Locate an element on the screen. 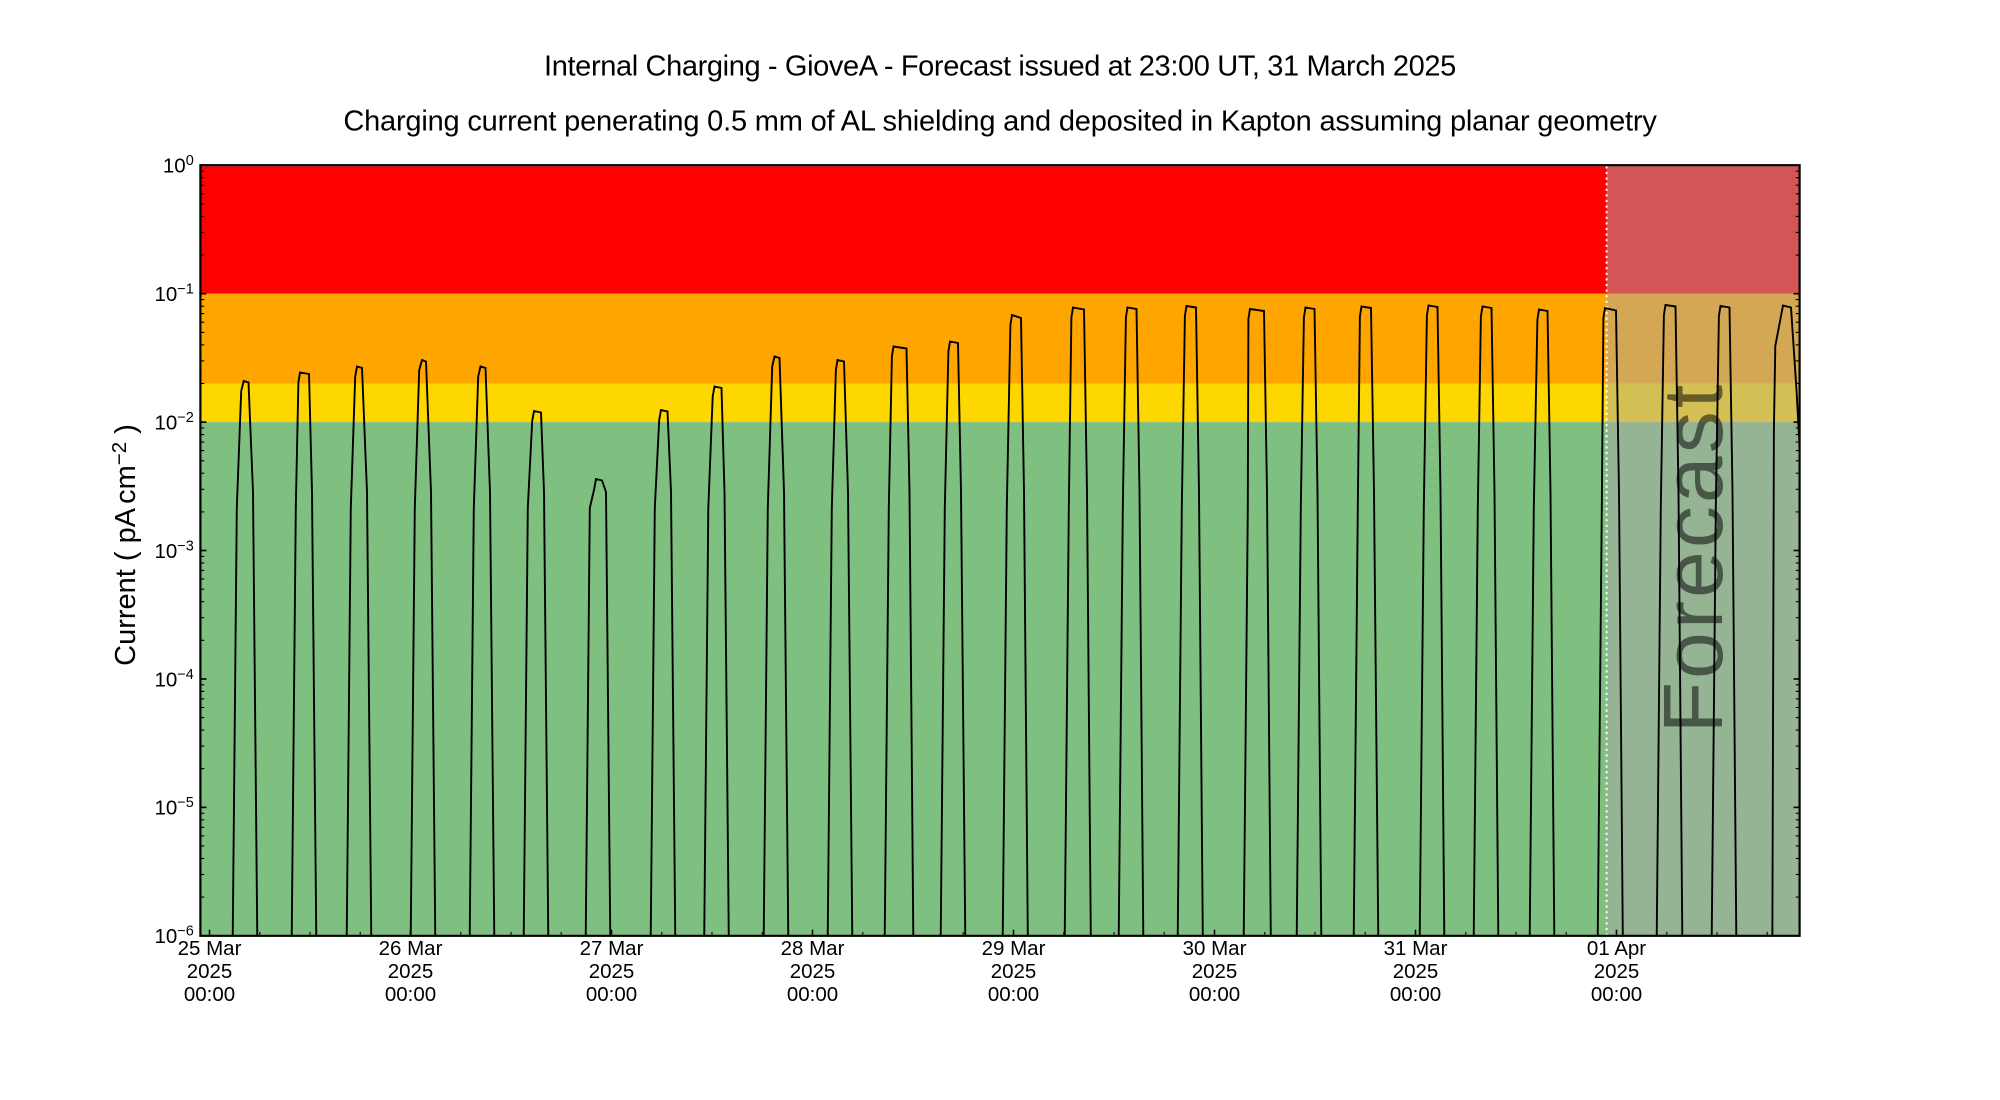  svg-text: 10⁻¹ is located at coordinates (173, 294).